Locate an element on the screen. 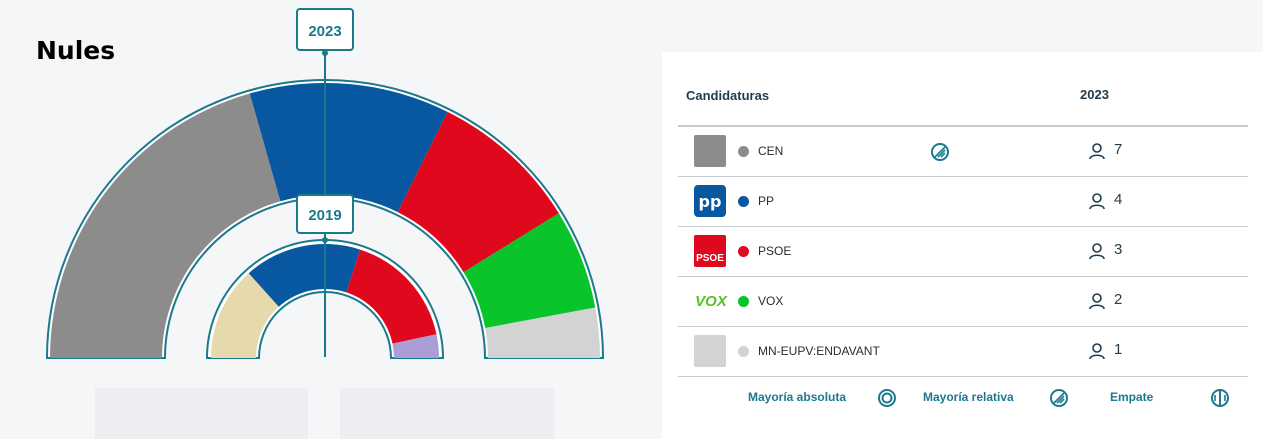 The width and height of the screenshot is (1263, 439). party-name: MN-EUPV:ENDAVANT is located at coordinates (819, 351).